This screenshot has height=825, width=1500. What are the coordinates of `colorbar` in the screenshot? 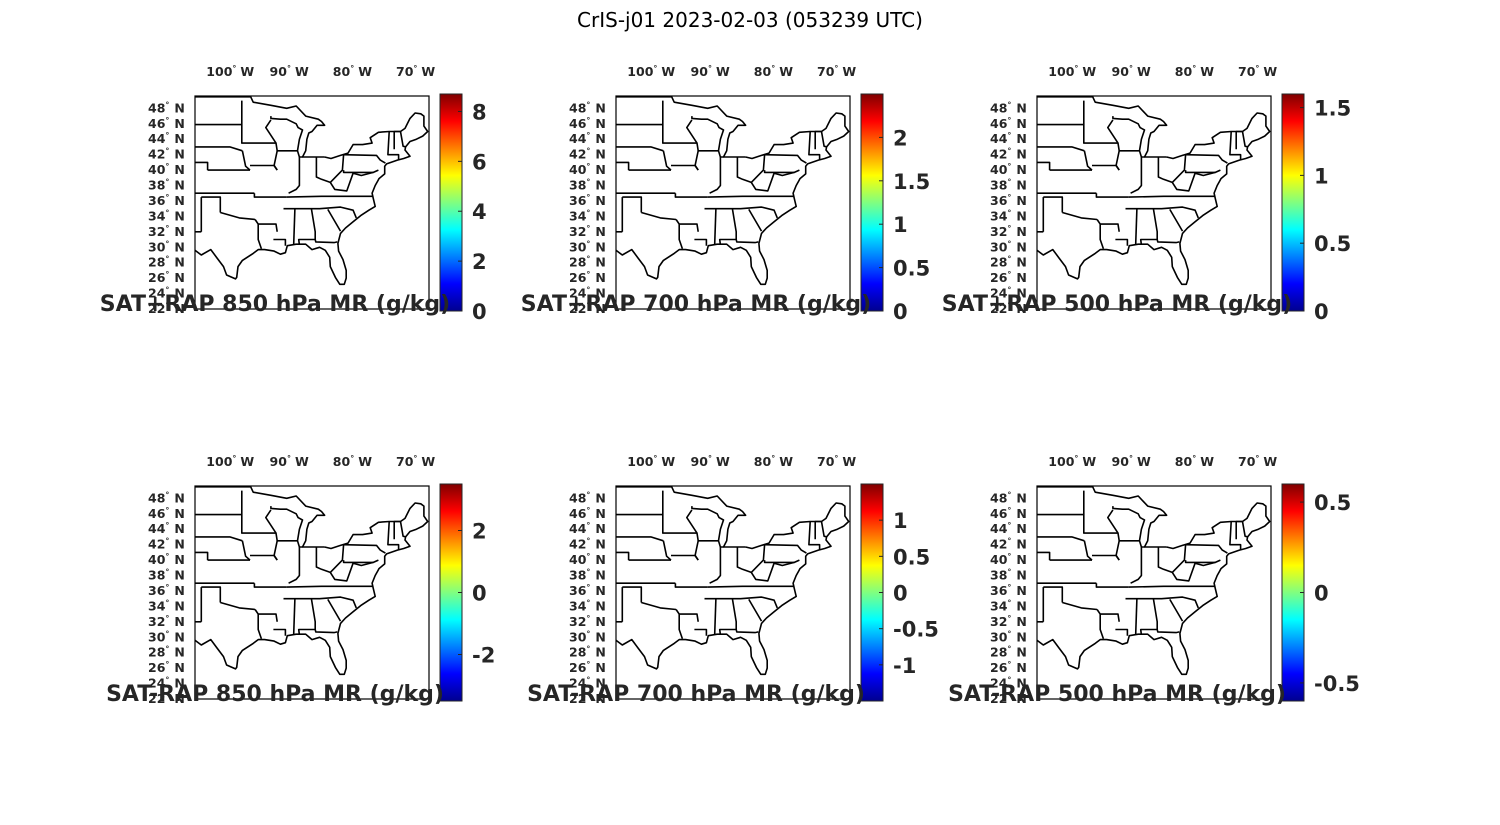 It's located at (872, 202).